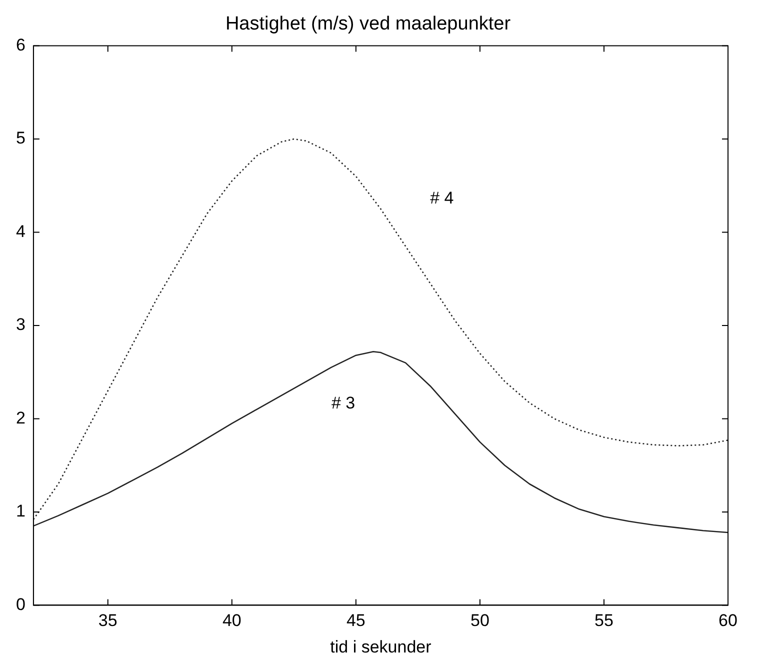 Image resolution: width=757 pixels, height=667 pixels. What do you see at coordinates (442, 198) in the screenshot?
I see `text: # 4` at bounding box center [442, 198].